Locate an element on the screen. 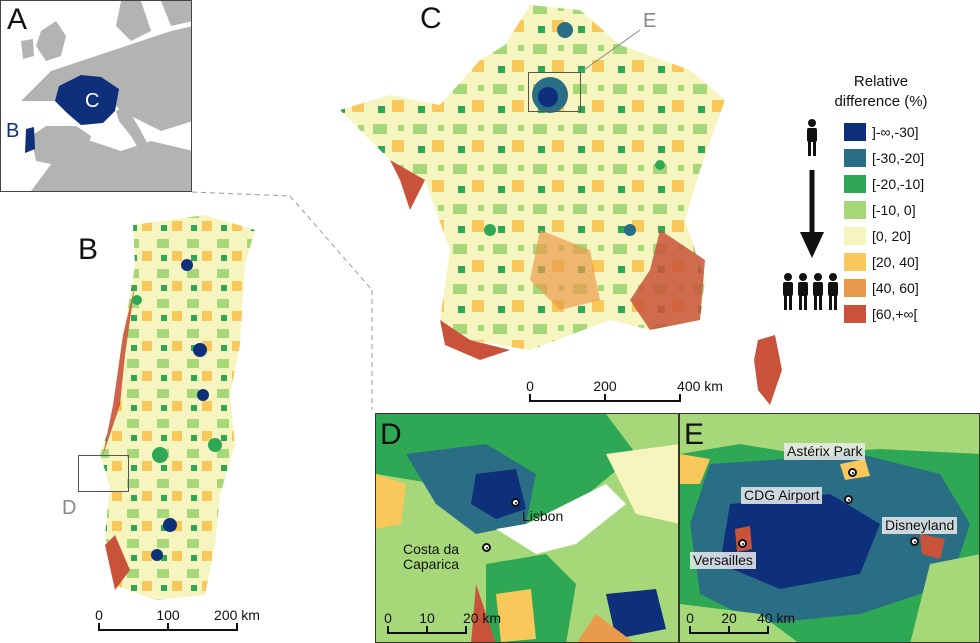 This screenshot has width=980, height=643. scale-label: 200 is located at coordinates (605, 386).